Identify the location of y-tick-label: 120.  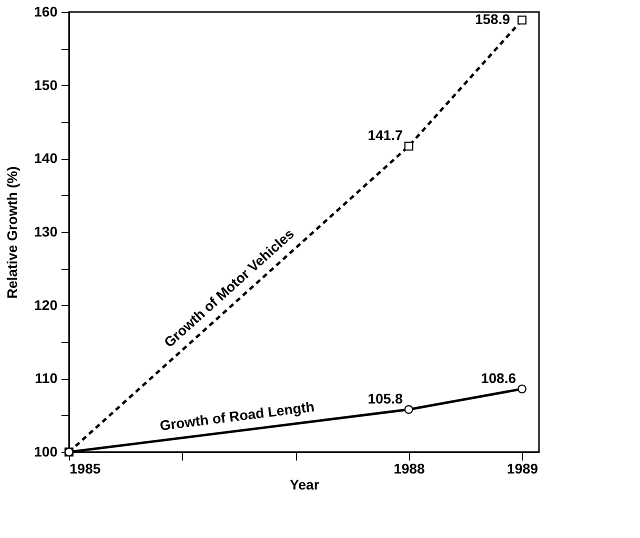
(46, 304).